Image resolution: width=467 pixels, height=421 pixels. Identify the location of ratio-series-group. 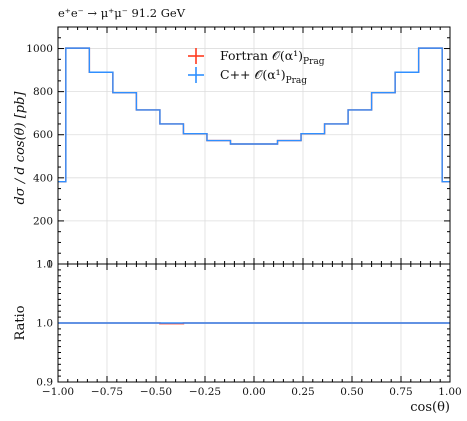
(254, 323).